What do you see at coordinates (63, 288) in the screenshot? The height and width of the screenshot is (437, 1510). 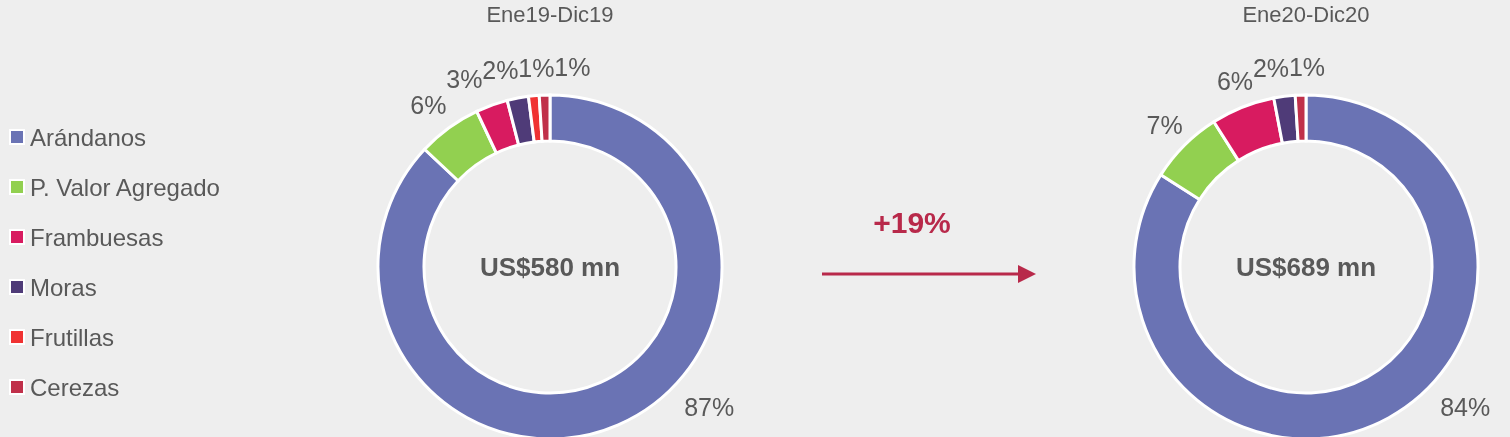 I see `legend-label: Moras` at bounding box center [63, 288].